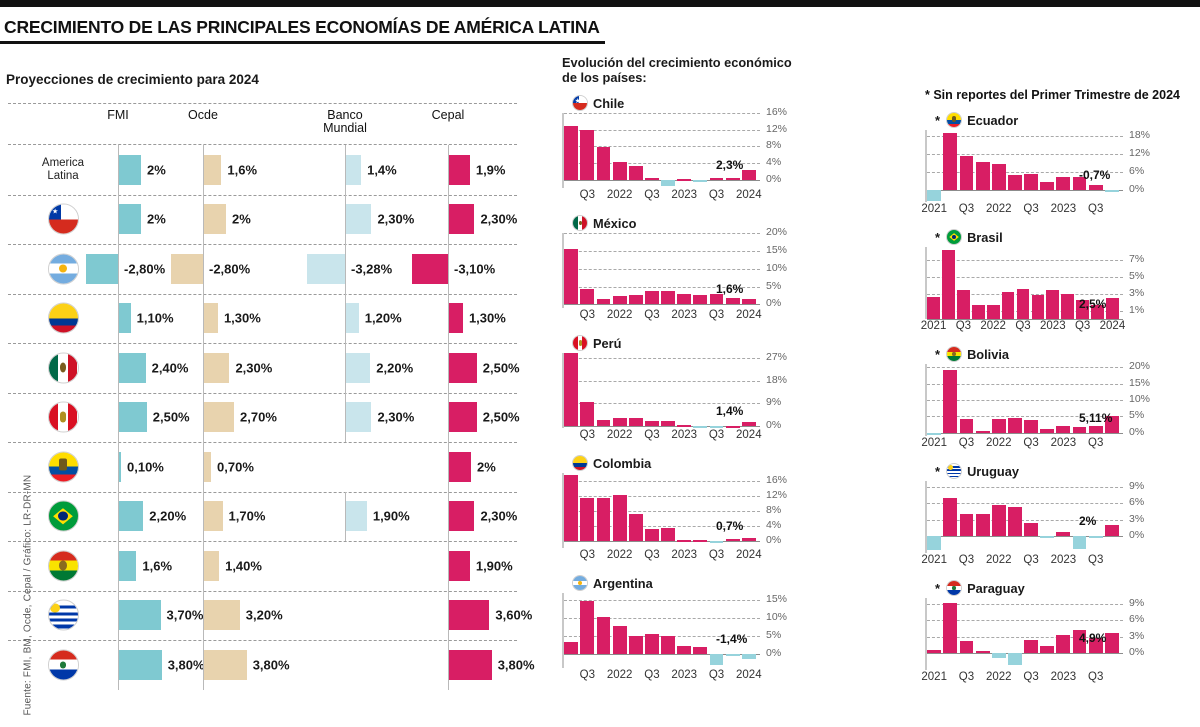 Image resolution: width=1200 pixels, height=727 pixels. What do you see at coordinates (272, 368) in the screenshot?
I see `table-row: 2,40% 2,30% 2,20% 2,50%` at bounding box center [272, 368].